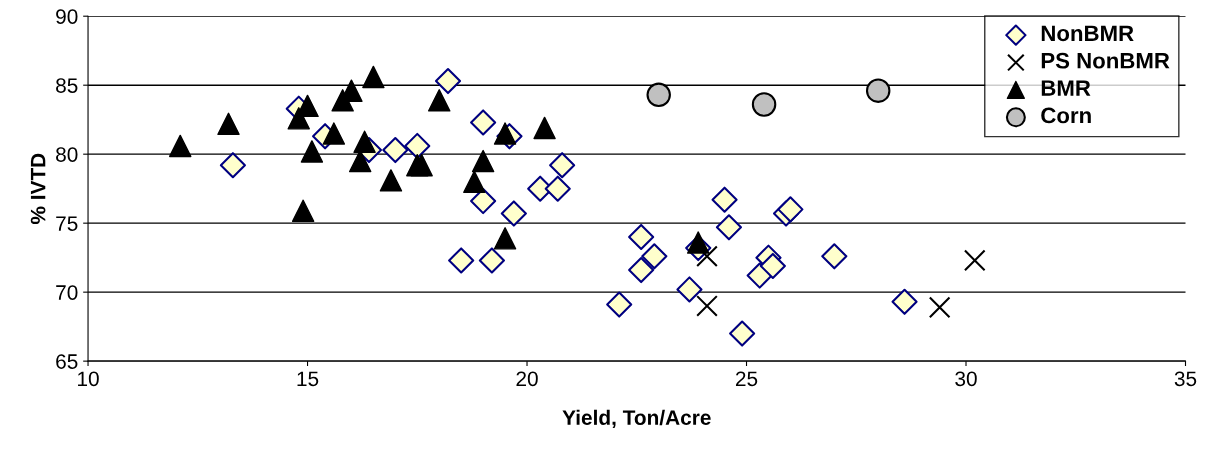 The image size is (1206, 463). What do you see at coordinates (746, 379) in the screenshot?
I see `x-tick-label: 25` at bounding box center [746, 379].